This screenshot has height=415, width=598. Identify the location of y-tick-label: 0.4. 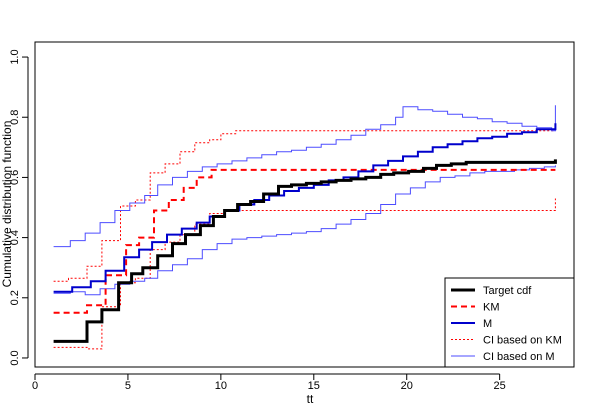
(15, 237).